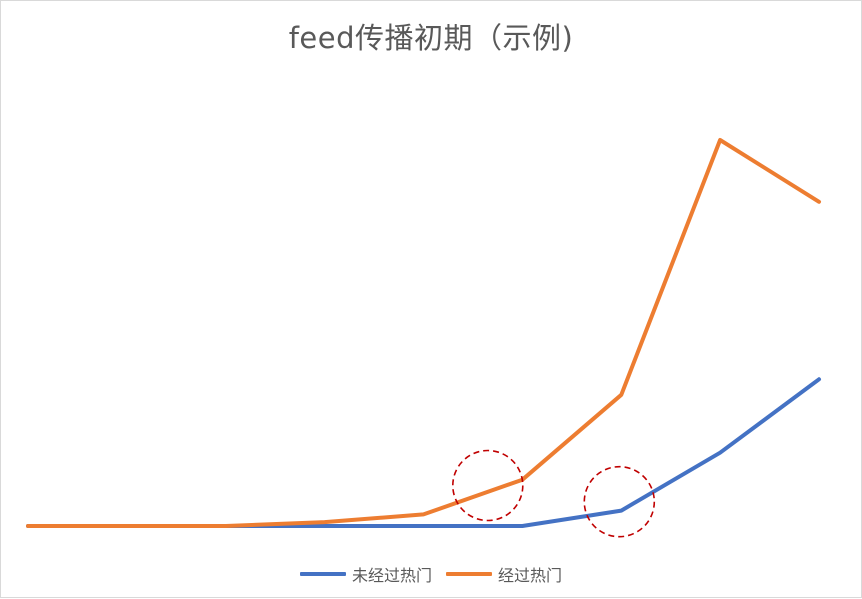 The height and width of the screenshot is (599, 862). I want to click on legend-label-0: 未经过热门, so click(391, 575).